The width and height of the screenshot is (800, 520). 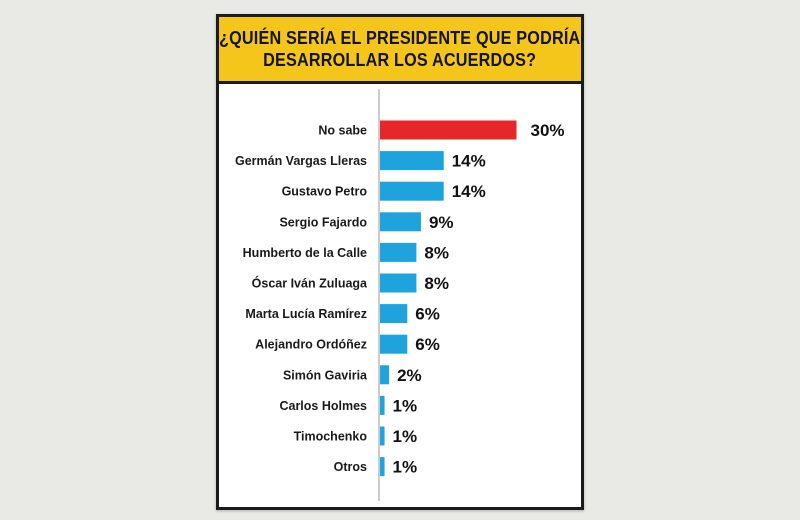 What do you see at coordinates (350, 467) in the screenshot?
I see `category-label: Otros` at bounding box center [350, 467].